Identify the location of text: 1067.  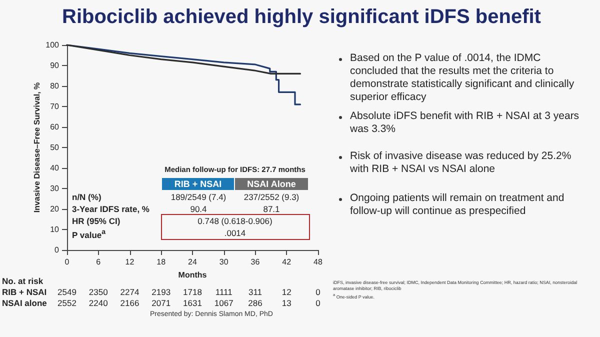
(223, 303).